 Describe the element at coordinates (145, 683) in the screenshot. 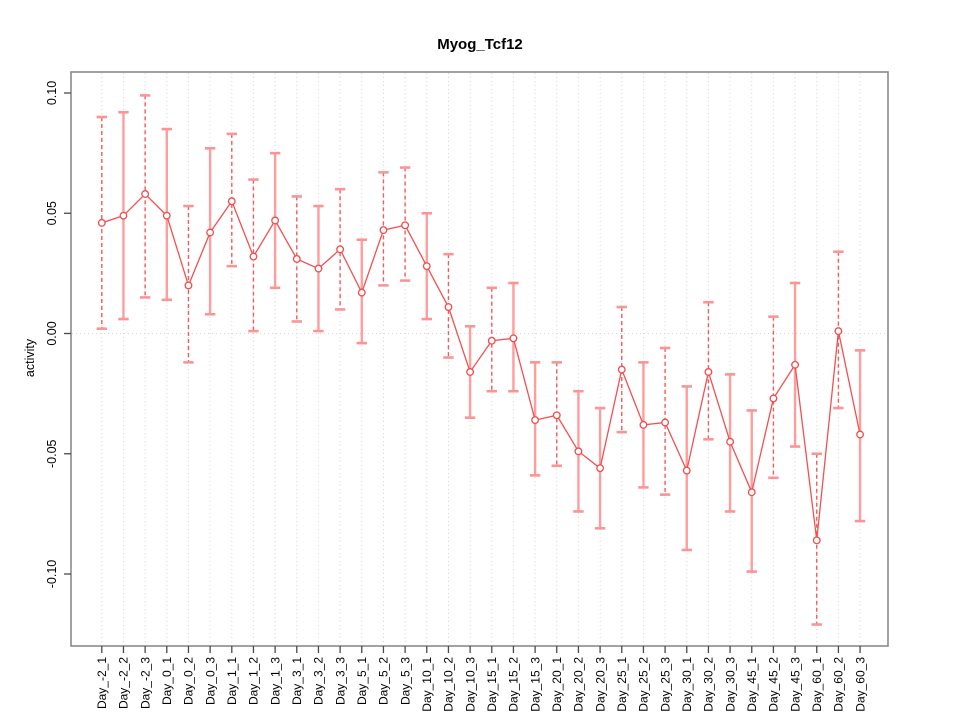

I see `x-tick-label: Day_-2_3` at that location.